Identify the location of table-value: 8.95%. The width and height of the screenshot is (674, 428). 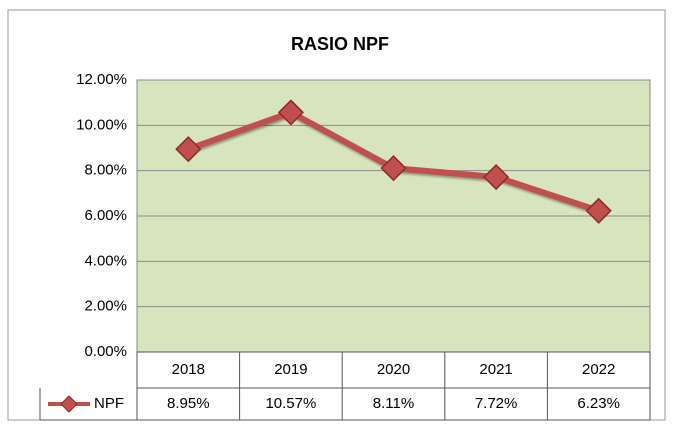
(188, 403).